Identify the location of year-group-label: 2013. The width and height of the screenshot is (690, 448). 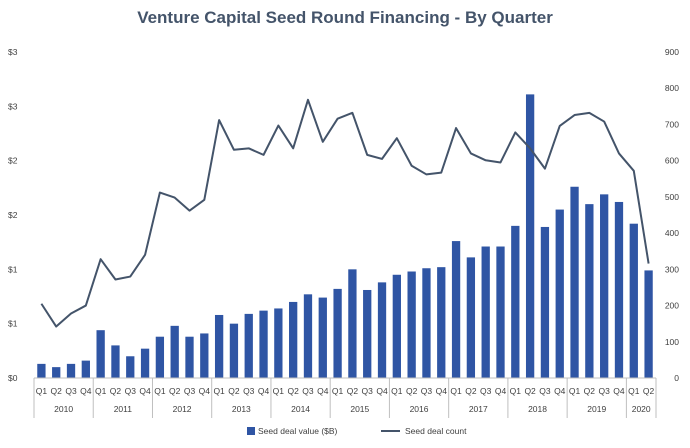
(241, 409).